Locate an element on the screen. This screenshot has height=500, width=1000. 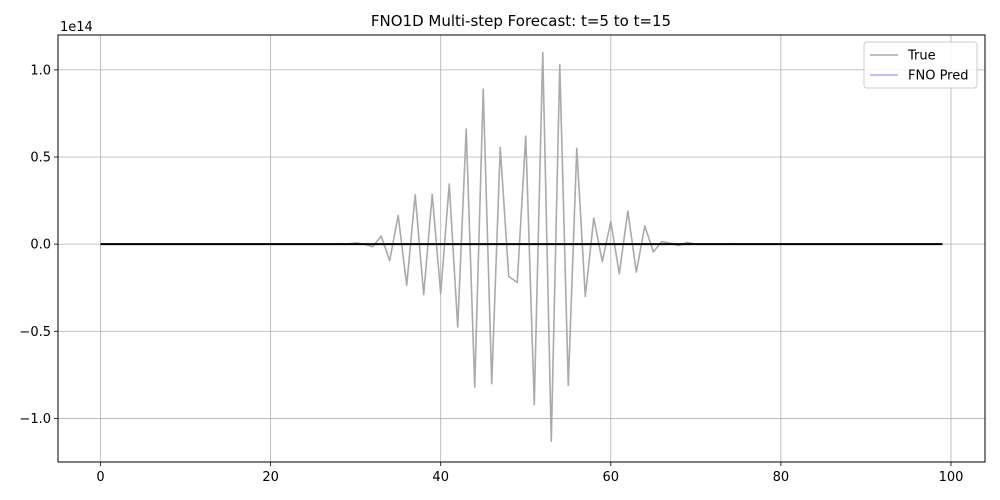
x-tick-label: 100 is located at coordinates (951, 477).